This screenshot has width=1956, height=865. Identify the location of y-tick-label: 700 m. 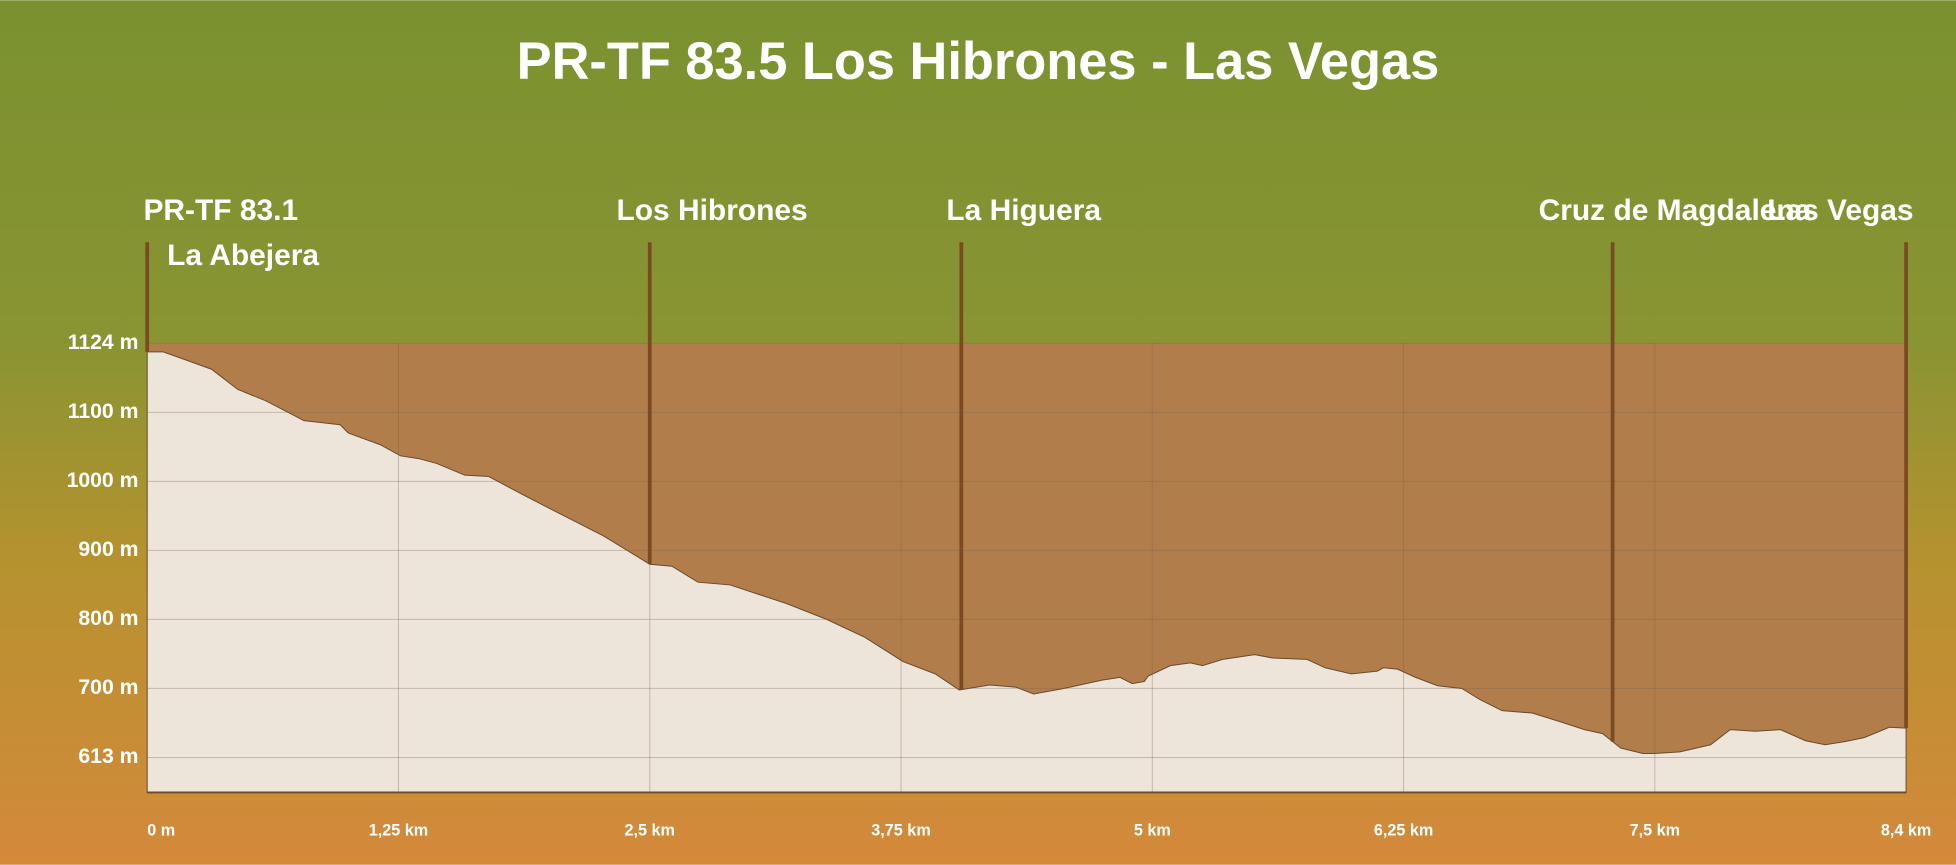
(108, 687).